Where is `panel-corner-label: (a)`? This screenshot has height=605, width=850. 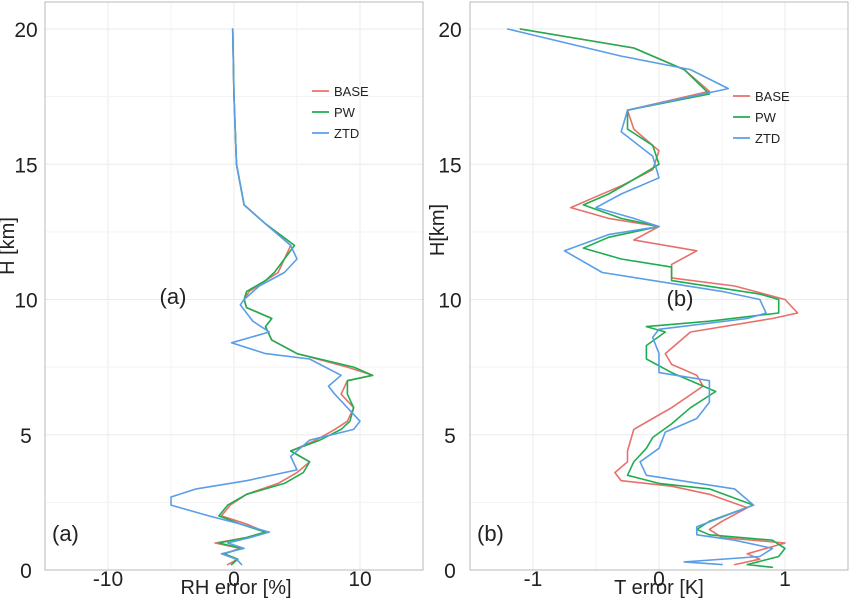
panel-corner-label: (a) is located at coordinates (65, 533).